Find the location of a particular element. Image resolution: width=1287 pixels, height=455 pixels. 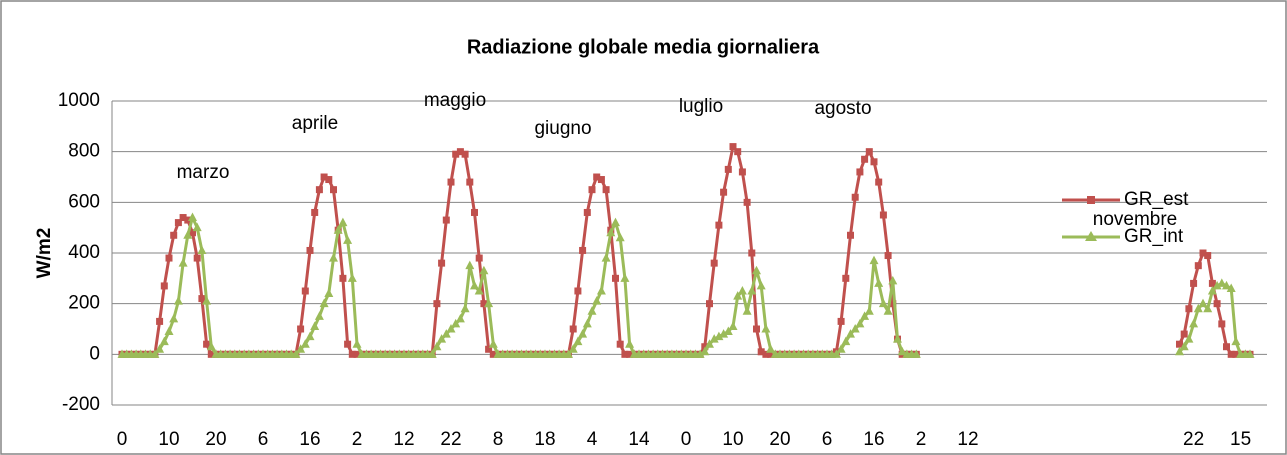

y-tick-label: 800 is located at coordinates (84, 151).